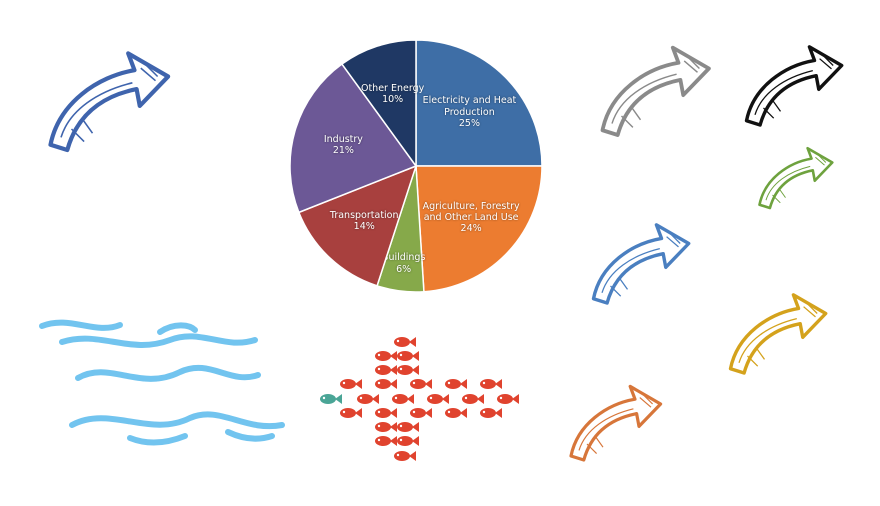 The height and width of the screenshot is (506, 880). Describe the element at coordinates (364, 227) in the screenshot. I see `slice-value: 14%` at that location.